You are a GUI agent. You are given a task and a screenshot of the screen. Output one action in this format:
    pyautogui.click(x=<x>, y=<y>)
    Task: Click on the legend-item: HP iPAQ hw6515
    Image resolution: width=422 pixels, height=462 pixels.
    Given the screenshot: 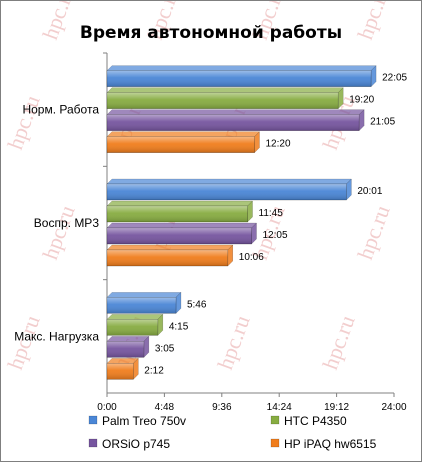 What is the action you would take?
    pyautogui.click(x=323, y=444)
    